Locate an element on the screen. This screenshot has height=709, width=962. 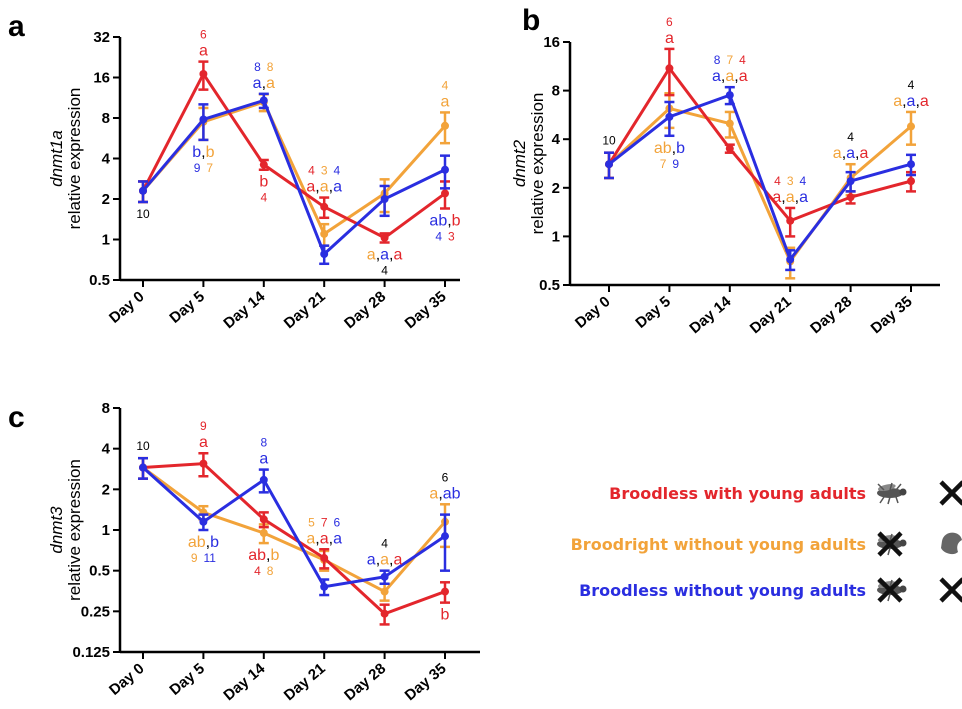
crossed-fly-icon is located at coordinates (892, 590).